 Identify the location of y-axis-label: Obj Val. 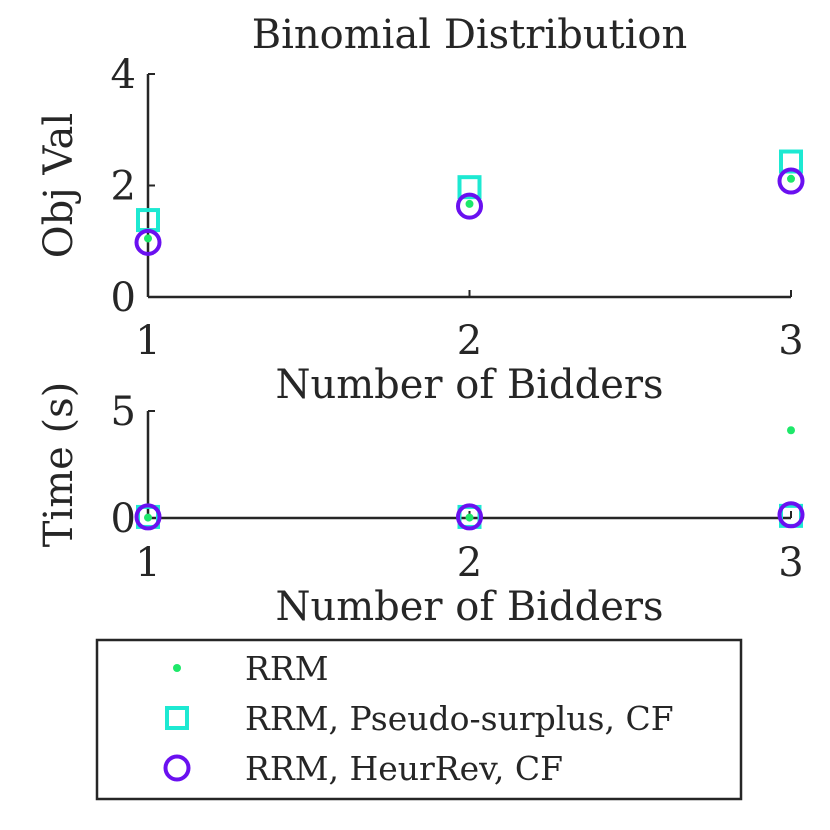
(59, 185).